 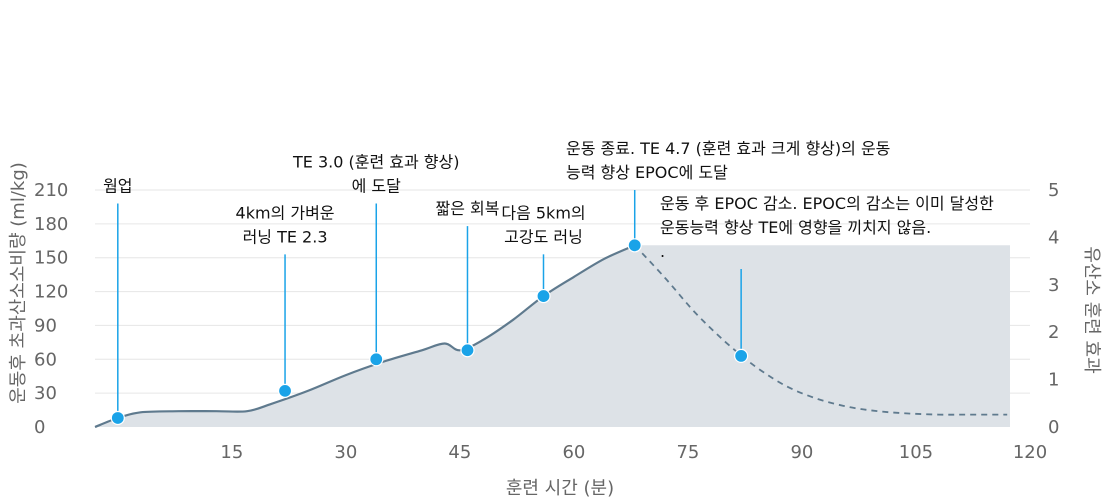 I want to click on annotation-text: 4km의 가벼운, so click(x=285, y=212).